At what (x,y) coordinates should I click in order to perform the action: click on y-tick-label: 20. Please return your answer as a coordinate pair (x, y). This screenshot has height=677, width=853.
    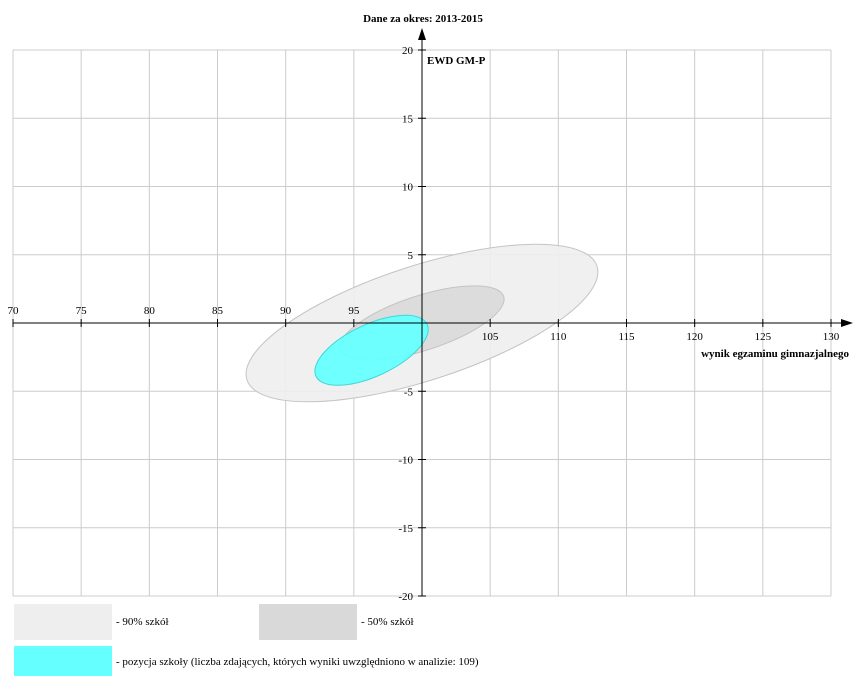
    Looking at the image, I should click on (408, 51).